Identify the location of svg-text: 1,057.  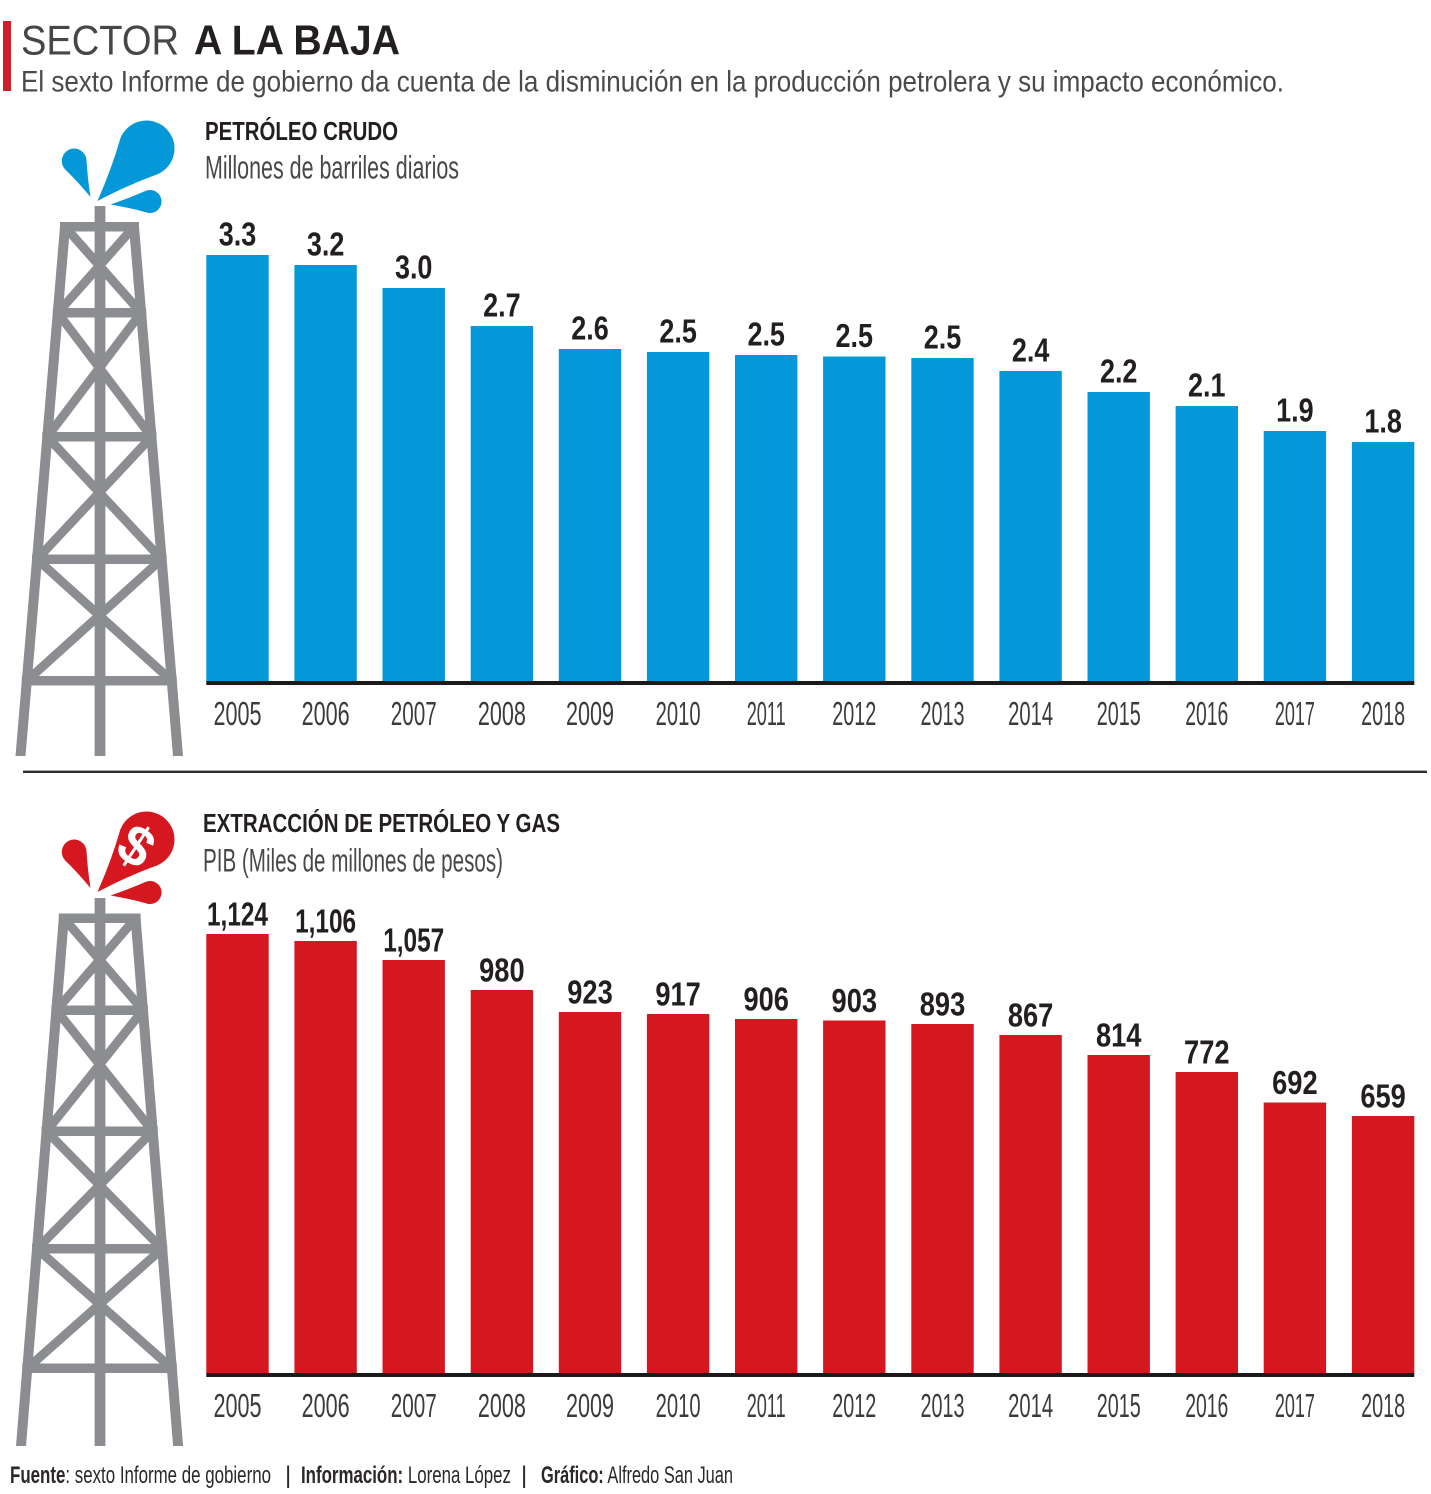
(413, 940).